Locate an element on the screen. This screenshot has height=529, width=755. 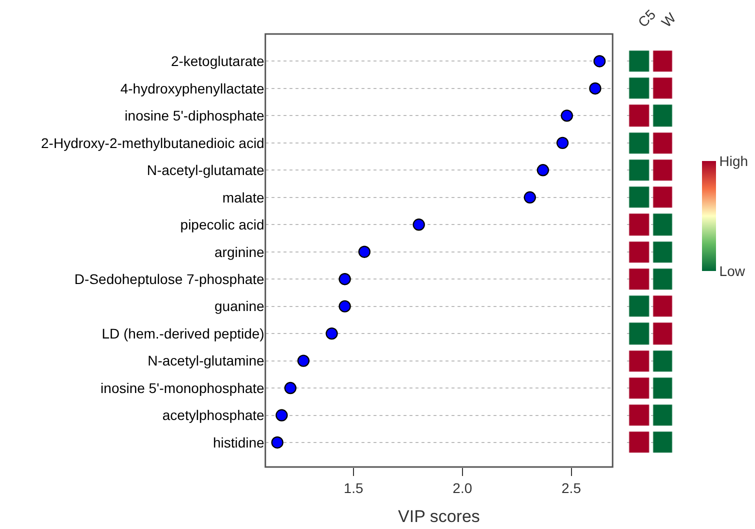
x-axis-title: VIP scores is located at coordinates (439, 516).